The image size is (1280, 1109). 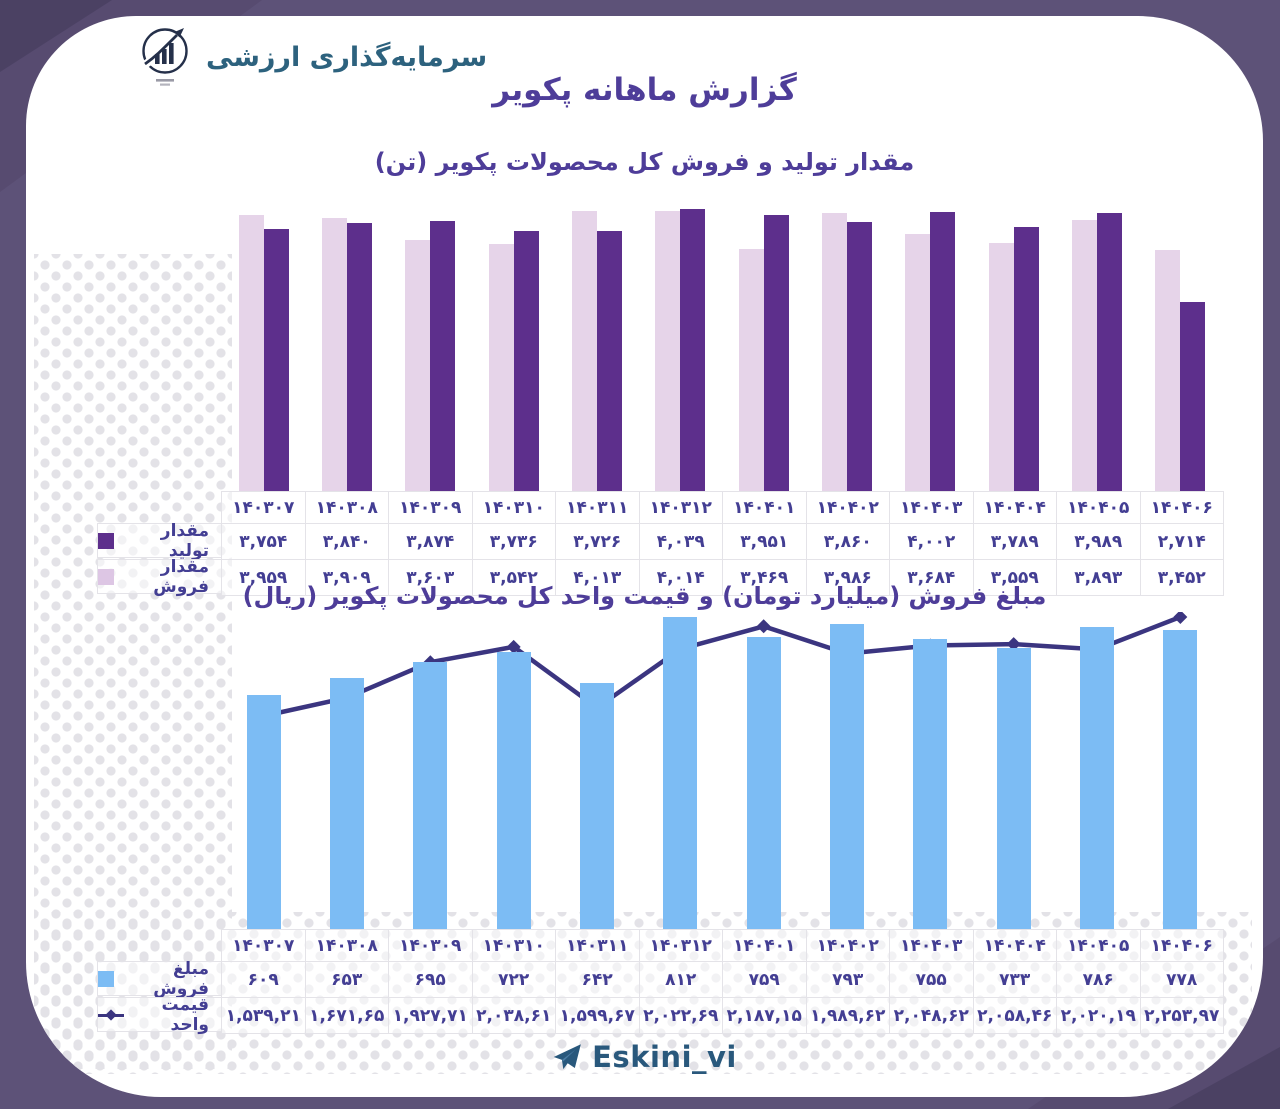 What do you see at coordinates (680, 1015) in the screenshot?
I see `price-value-cell: ۲,۰۲۲,۶۹` at bounding box center [680, 1015].